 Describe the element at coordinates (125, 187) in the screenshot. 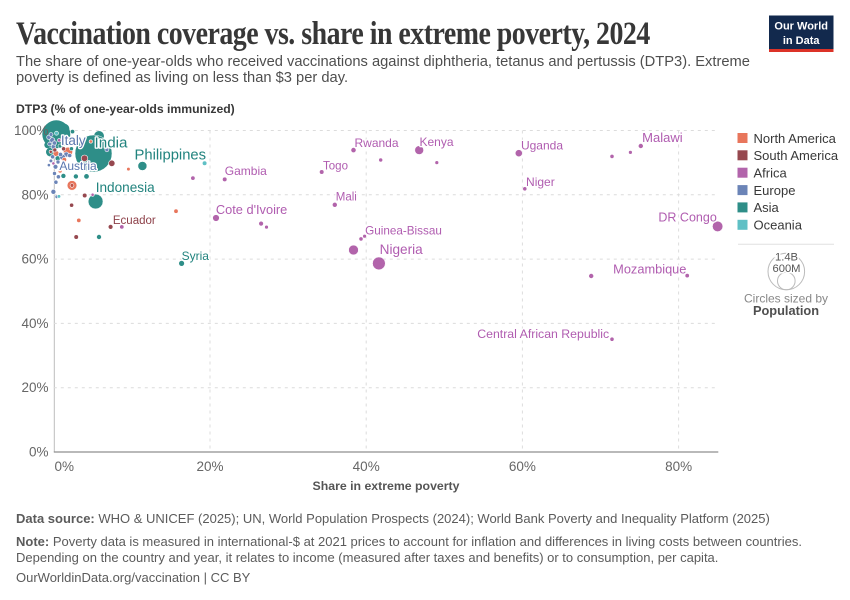

I see `svg-text: Indonesia` at that location.